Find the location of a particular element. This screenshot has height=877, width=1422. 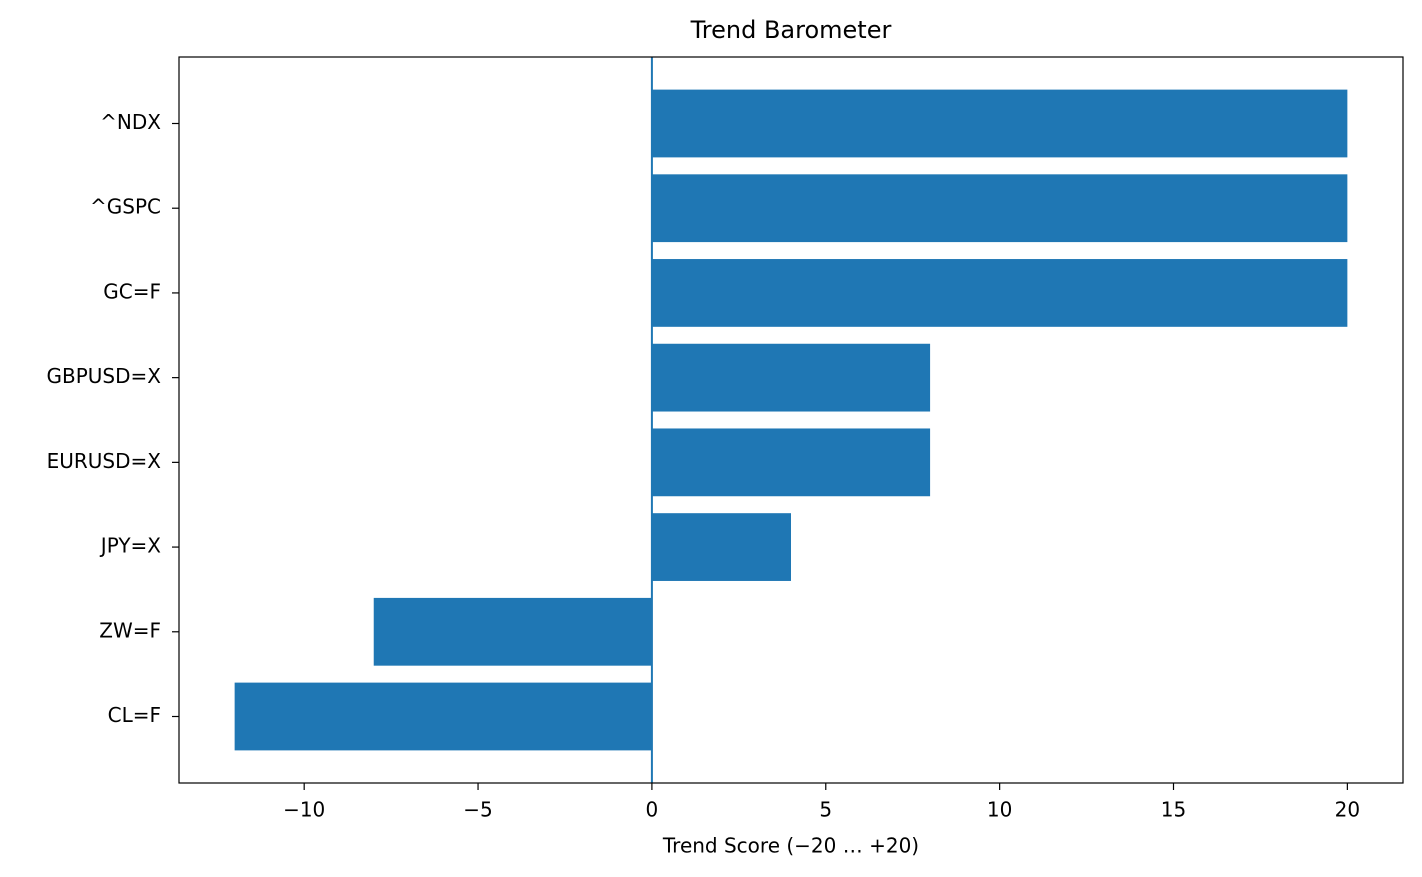

x-tick-label: 20 is located at coordinates (1347, 810).